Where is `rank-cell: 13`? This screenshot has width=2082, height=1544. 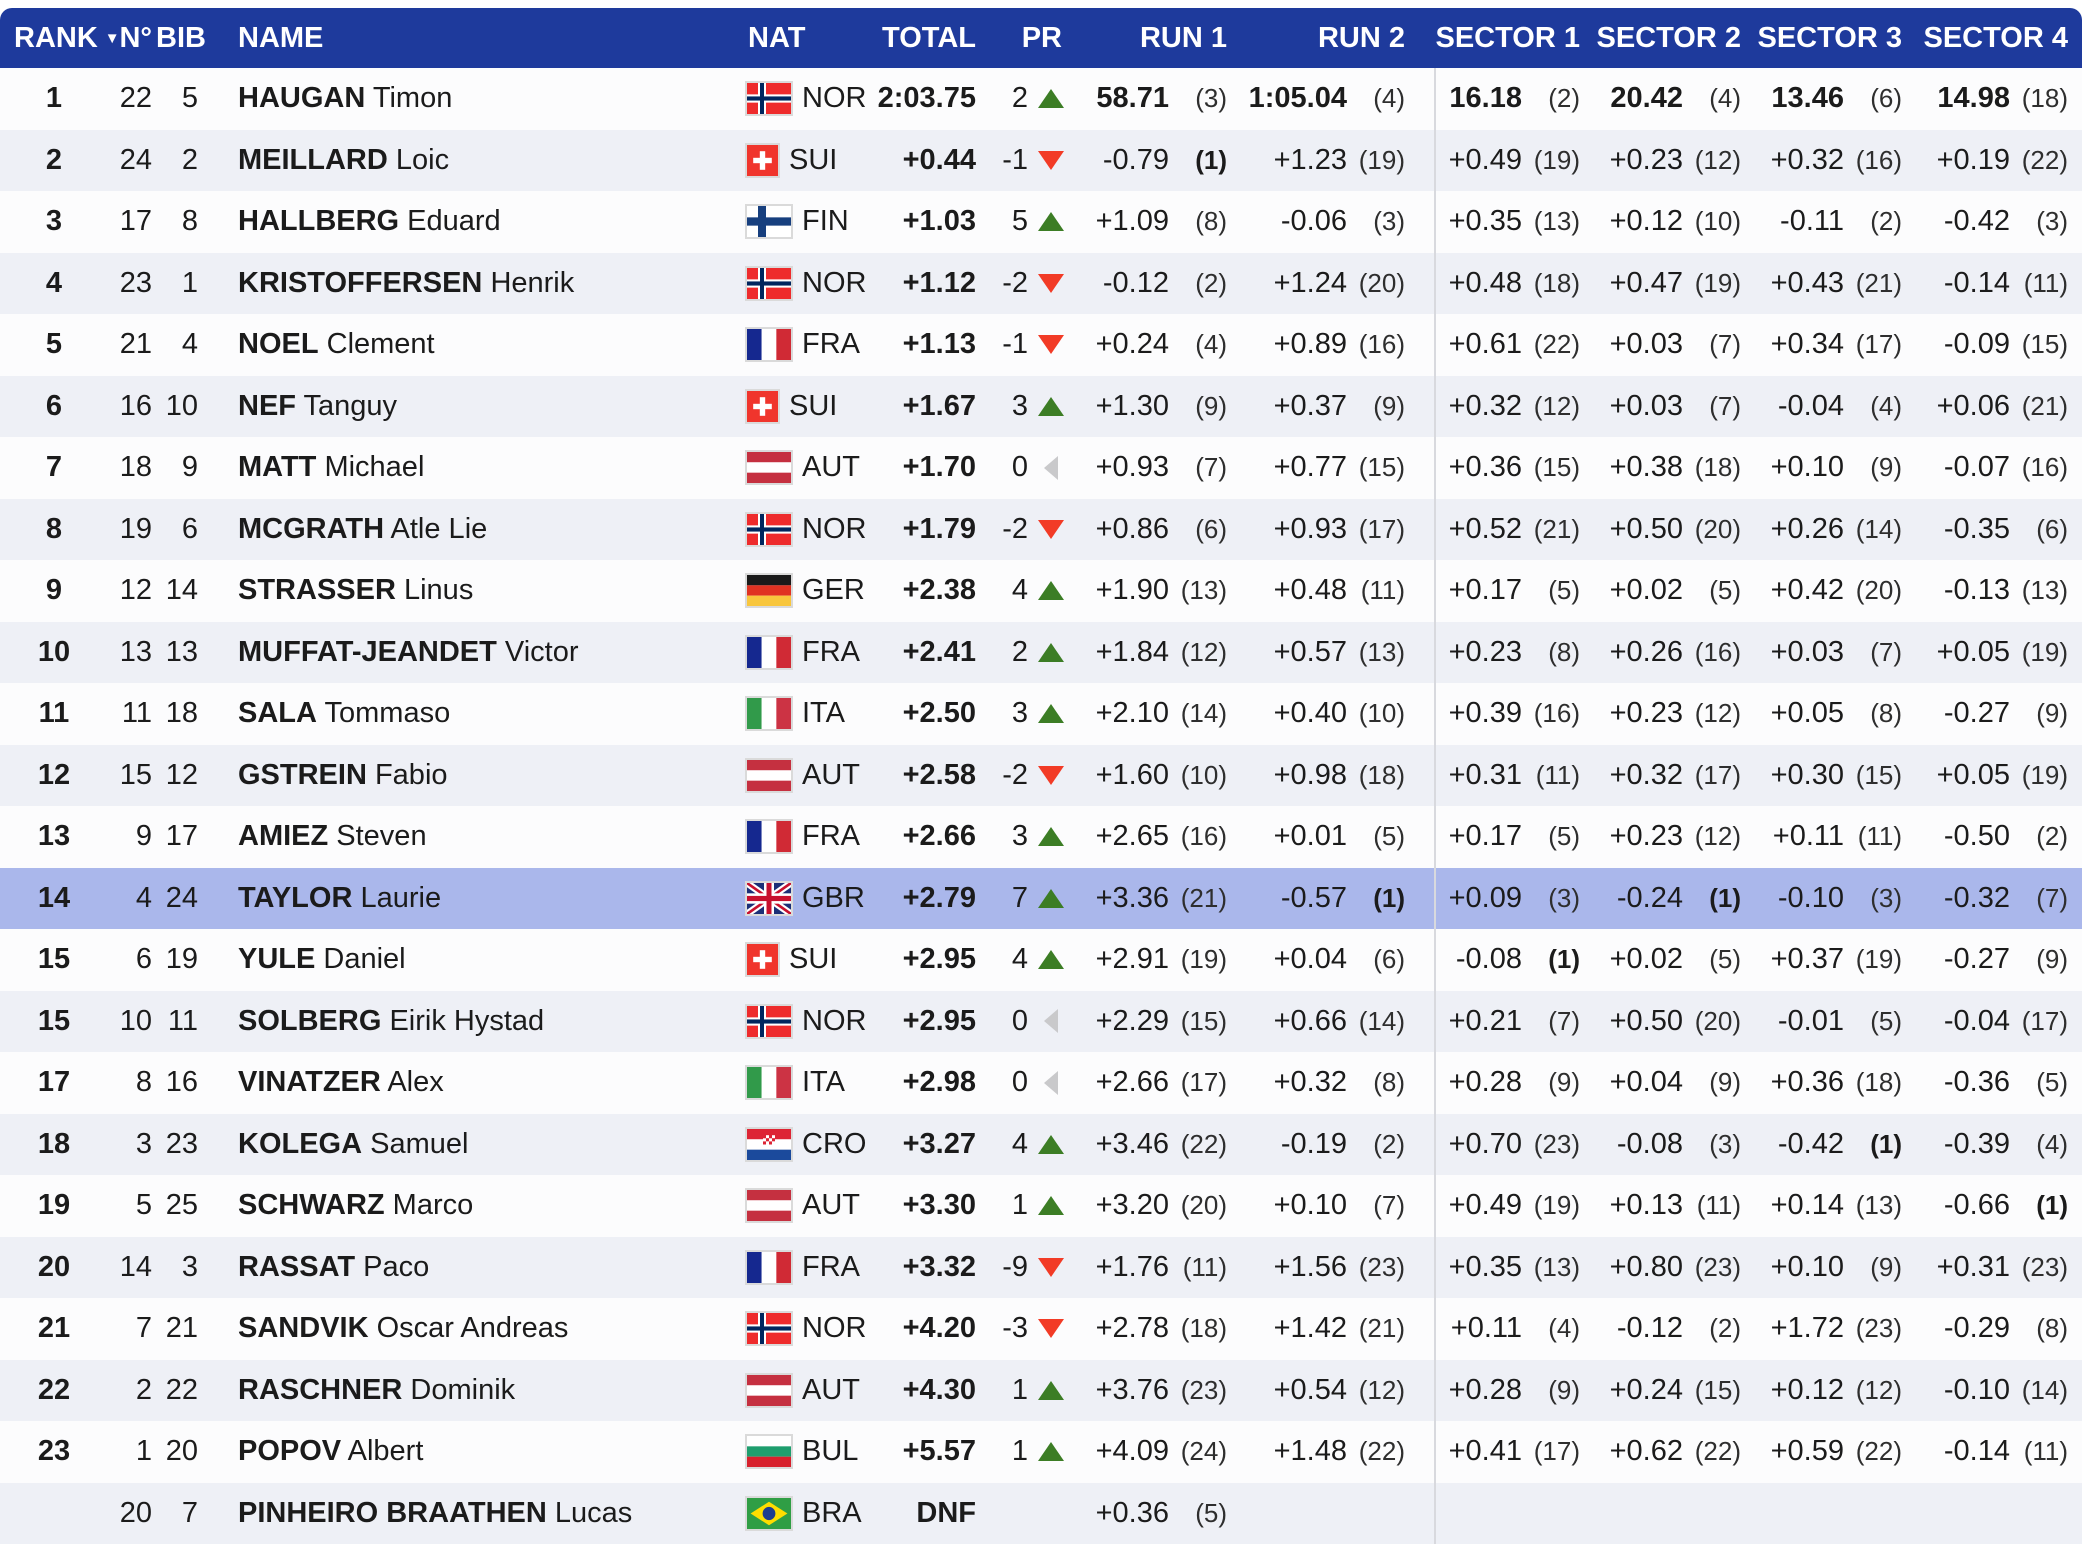
rank-cell: 13 is located at coordinates (54, 836).